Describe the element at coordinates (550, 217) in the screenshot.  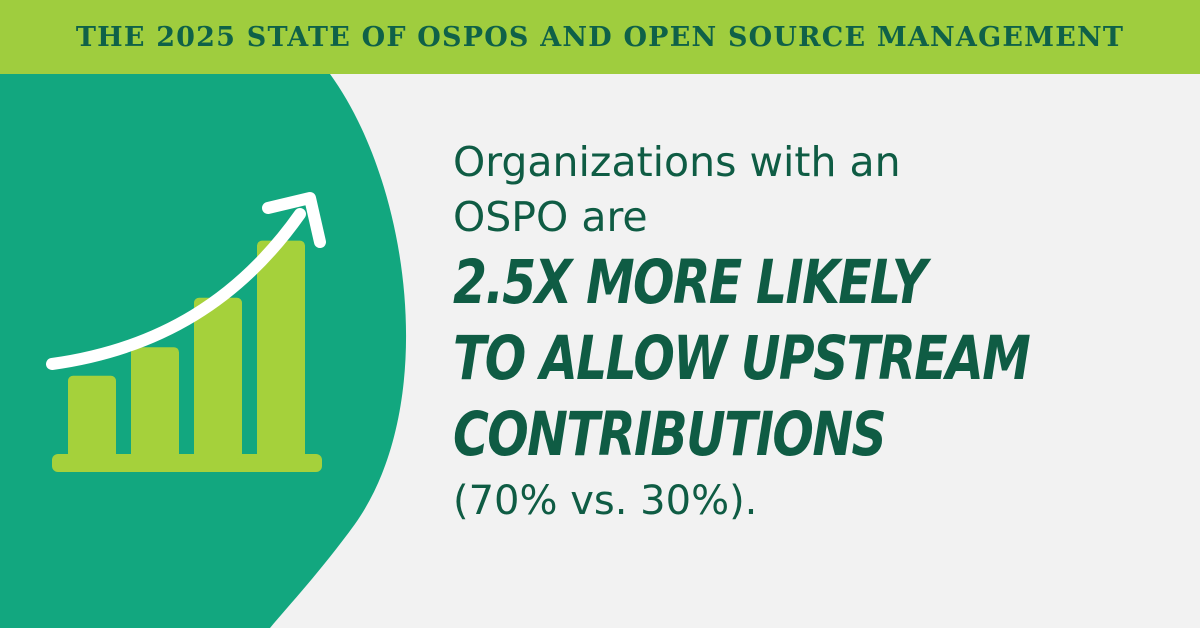
I see `intro-line-2: OSPO are` at that location.